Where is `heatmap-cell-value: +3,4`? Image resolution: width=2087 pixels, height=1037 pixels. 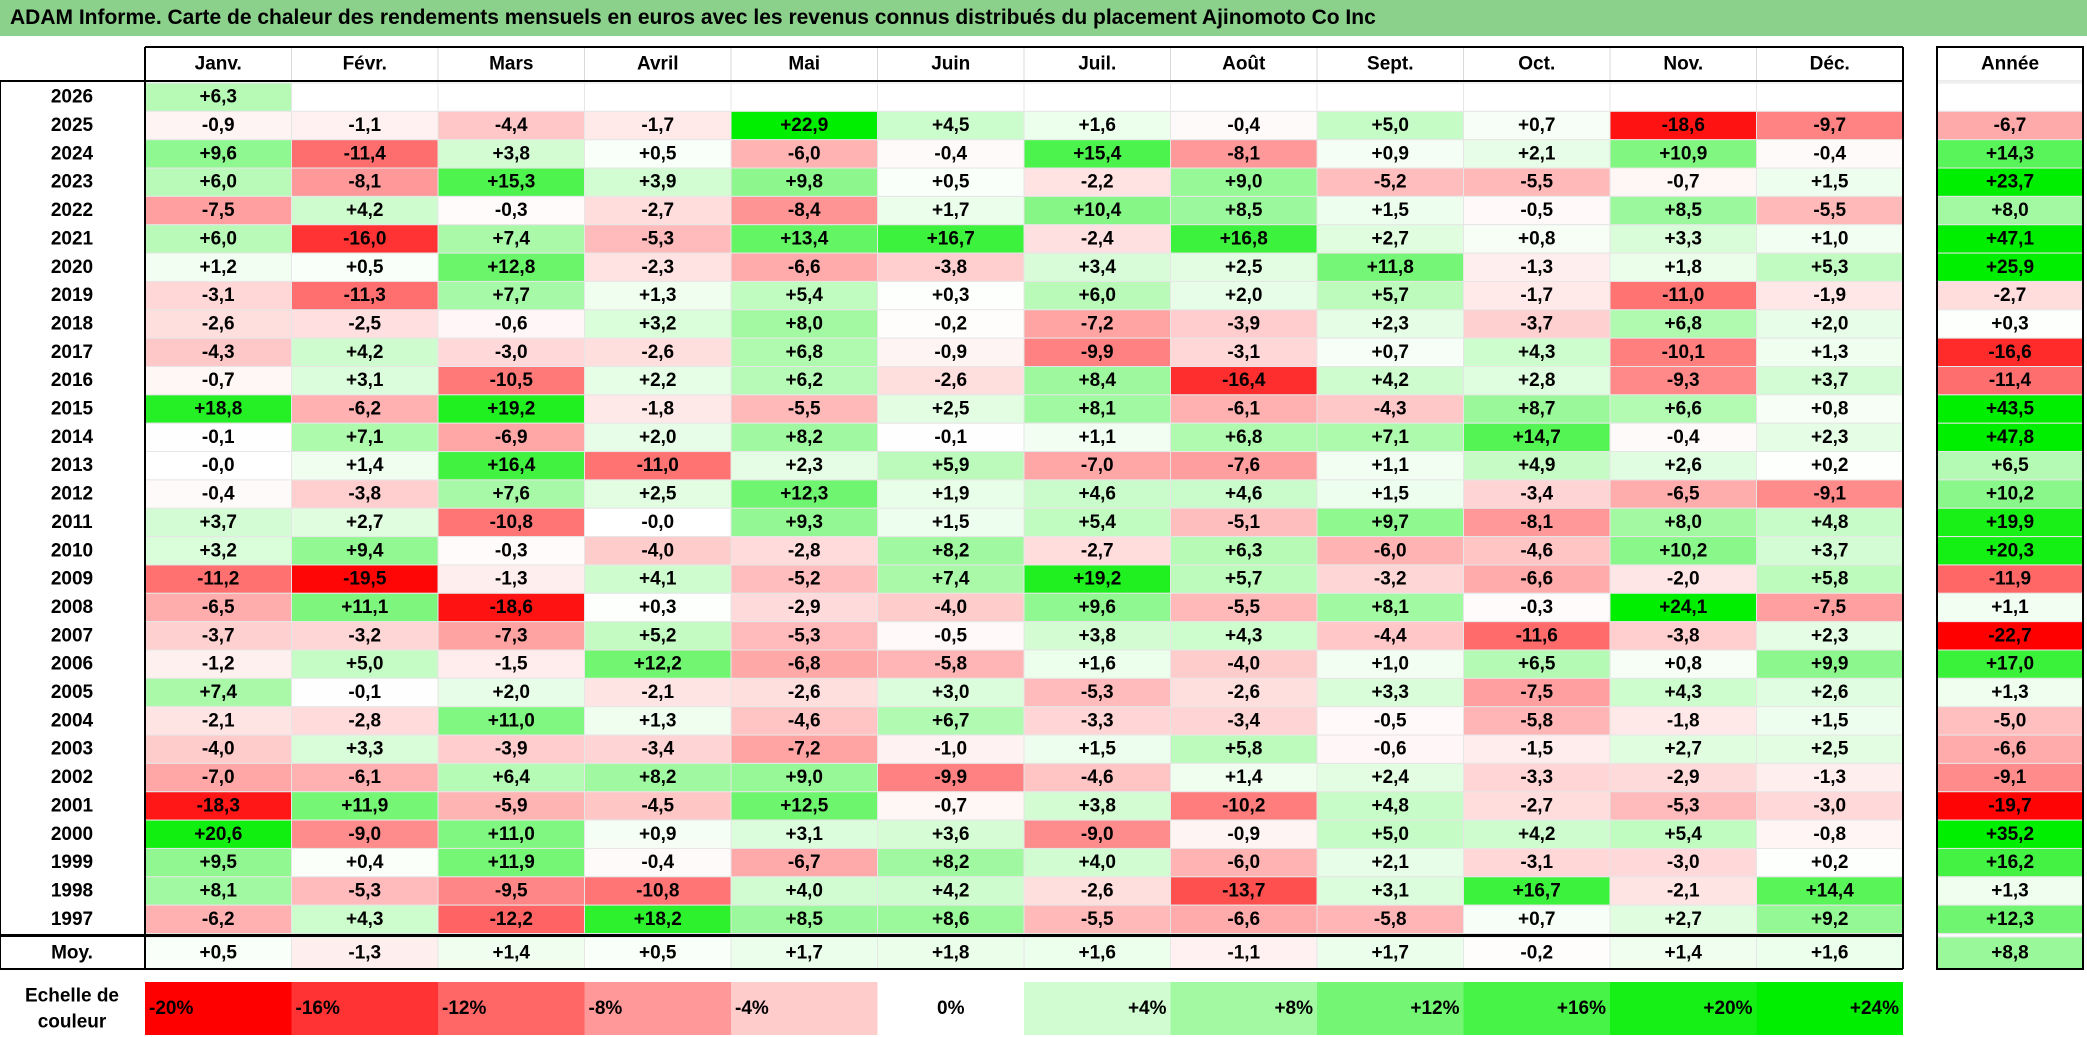 heatmap-cell-value: +3,4 is located at coordinates (1097, 267).